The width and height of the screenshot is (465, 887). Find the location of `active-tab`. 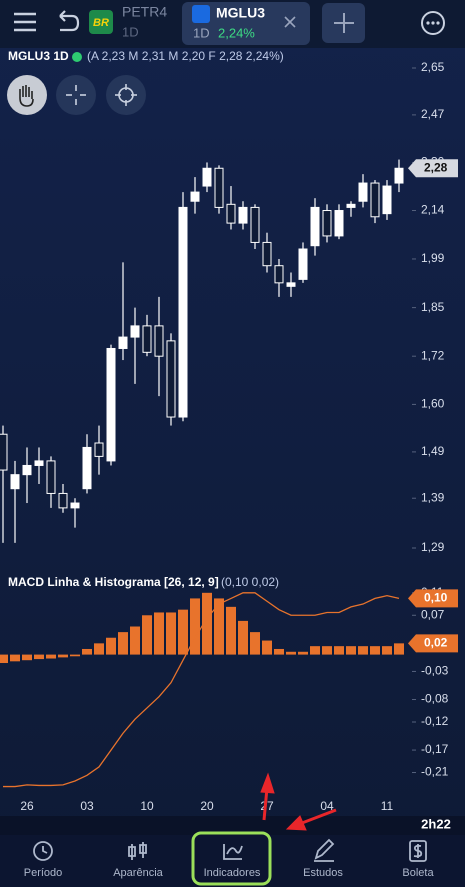

active-tab is located at coordinates (246, 23).